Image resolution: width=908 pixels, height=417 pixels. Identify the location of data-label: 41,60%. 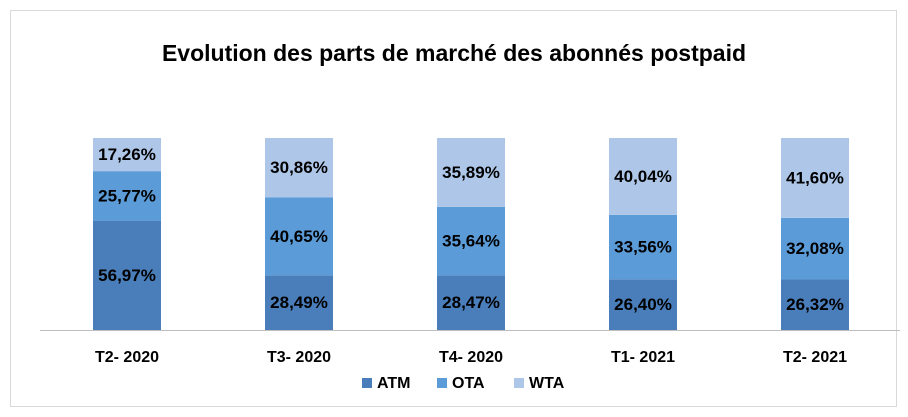
(815, 177).